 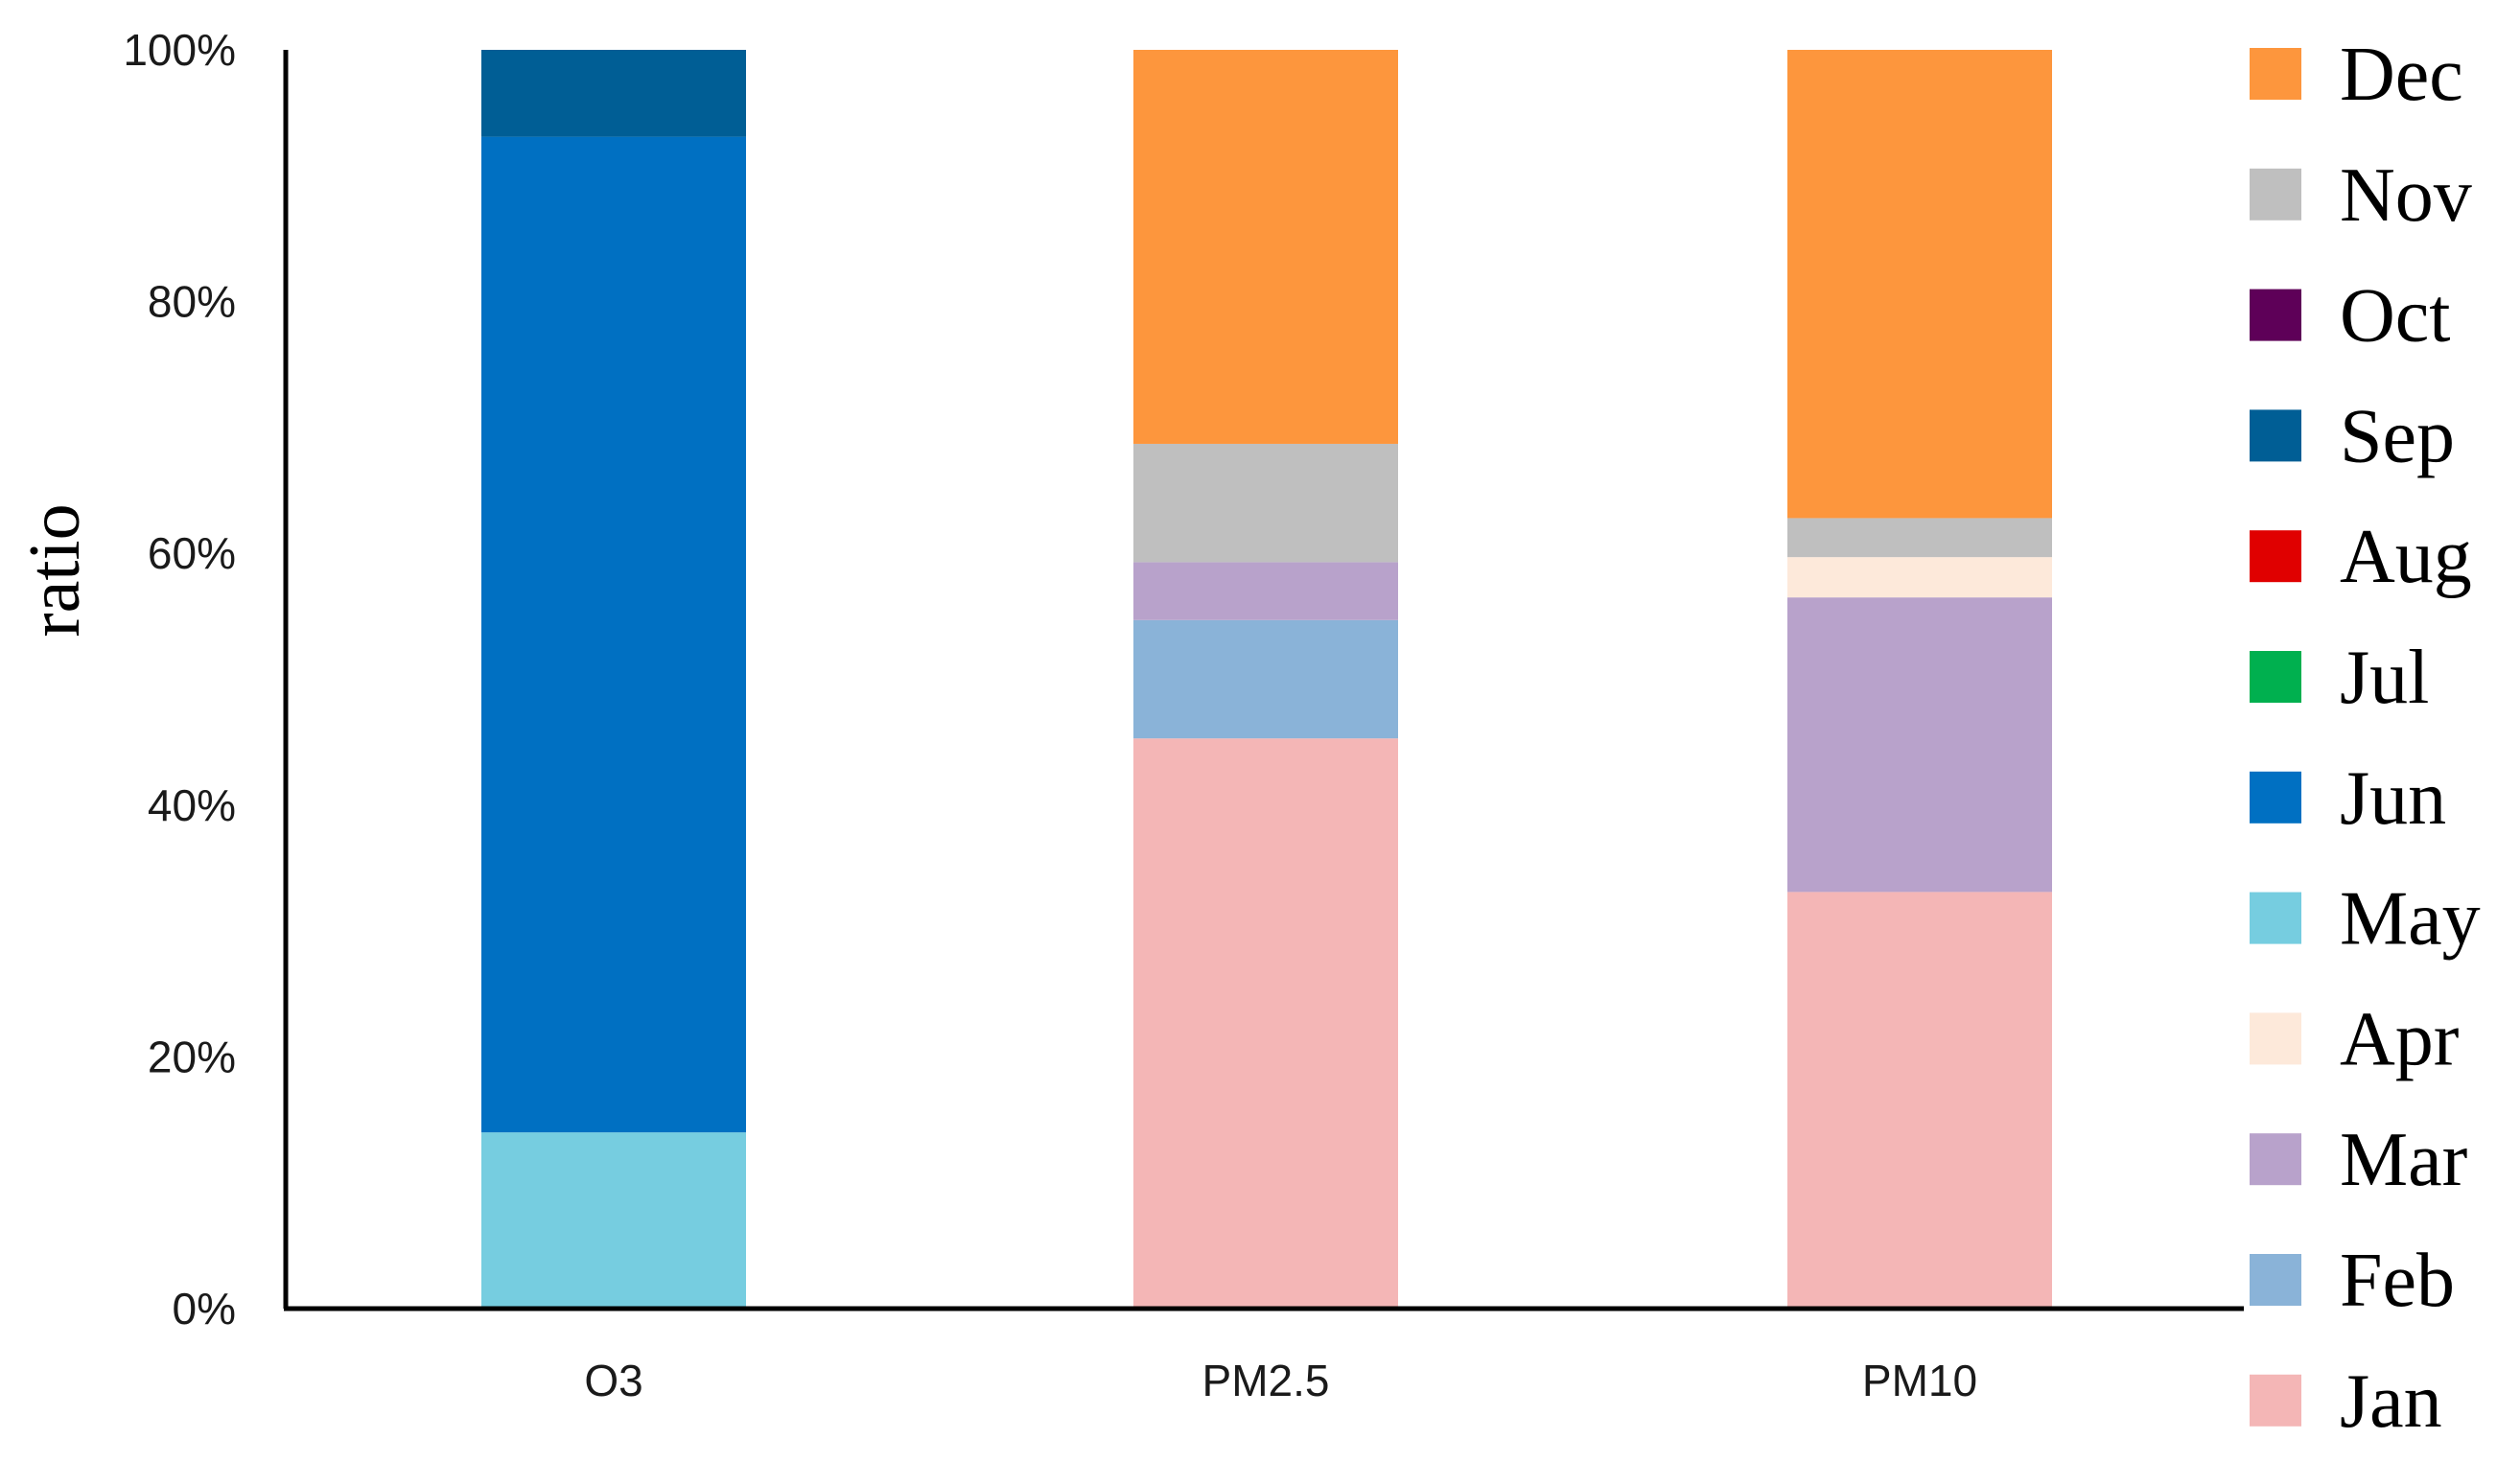 I want to click on bar-segment-may, so click(x=613, y=1220).